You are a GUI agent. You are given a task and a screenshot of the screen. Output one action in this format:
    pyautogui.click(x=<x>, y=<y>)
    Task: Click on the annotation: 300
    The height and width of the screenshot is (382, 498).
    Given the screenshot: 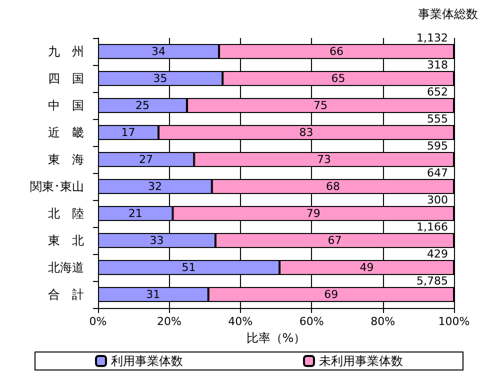 What is the action you would take?
    pyautogui.click(x=437, y=200)
    